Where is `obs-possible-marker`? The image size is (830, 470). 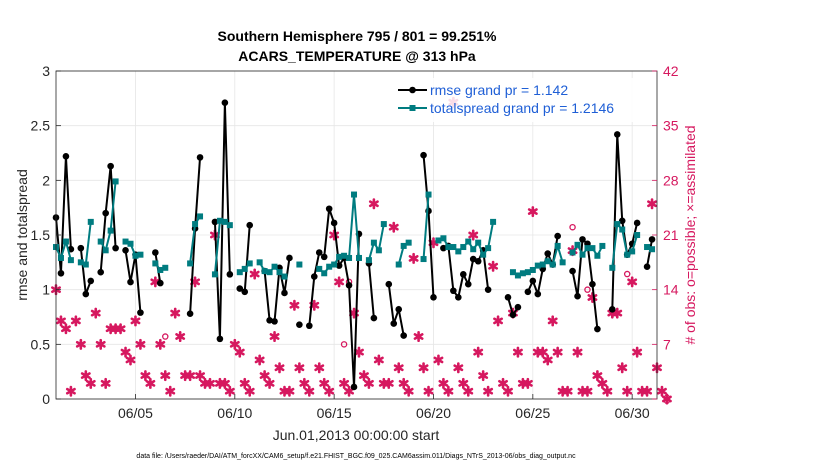
obs-possible-marker is located at coordinates (165, 336).